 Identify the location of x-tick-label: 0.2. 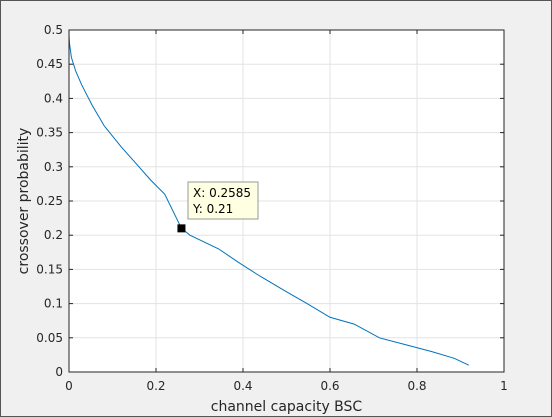
(155, 386).